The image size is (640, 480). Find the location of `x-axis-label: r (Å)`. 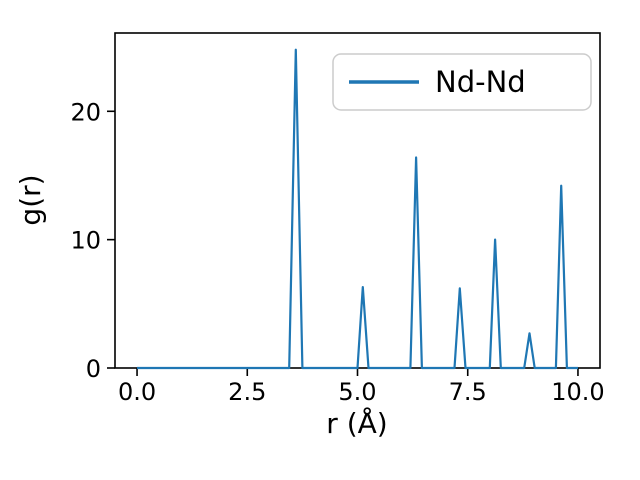

x-axis-label: r (Å) is located at coordinates (356, 423).